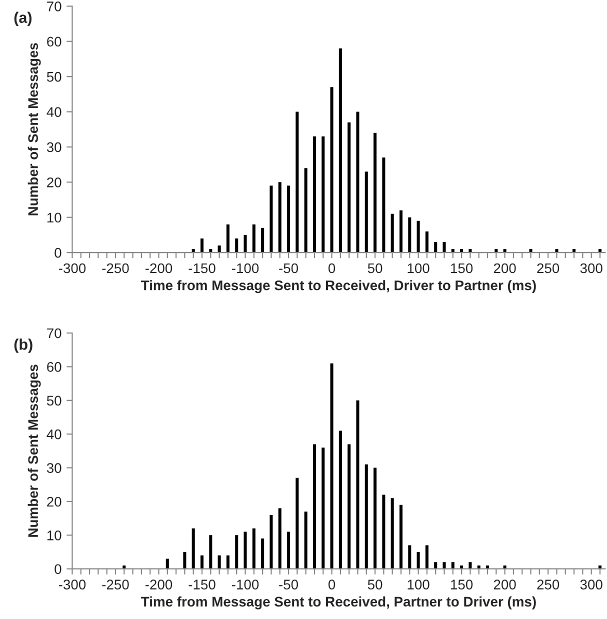 The width and height of the screenshot is (607, 619). Describe the element at coordinates (505, 268) in the screenshot. I see `x-tick-label: 200` at that location.